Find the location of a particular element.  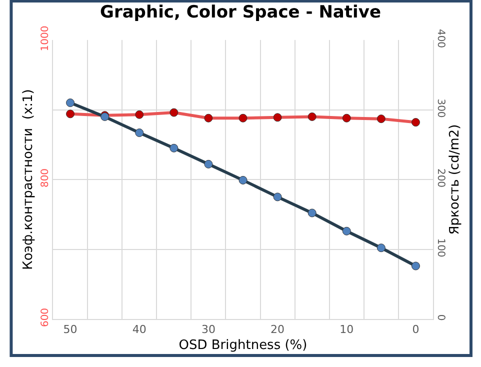

x-tick-label: 30 is located at coordinates (208, 329).